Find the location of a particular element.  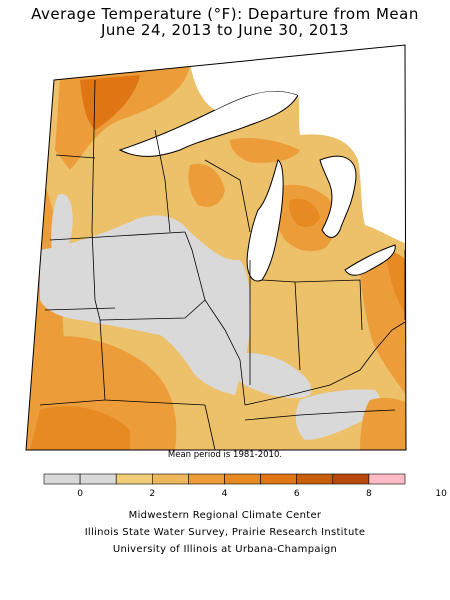

border-nd-sd is located at coordinates (75, 156).